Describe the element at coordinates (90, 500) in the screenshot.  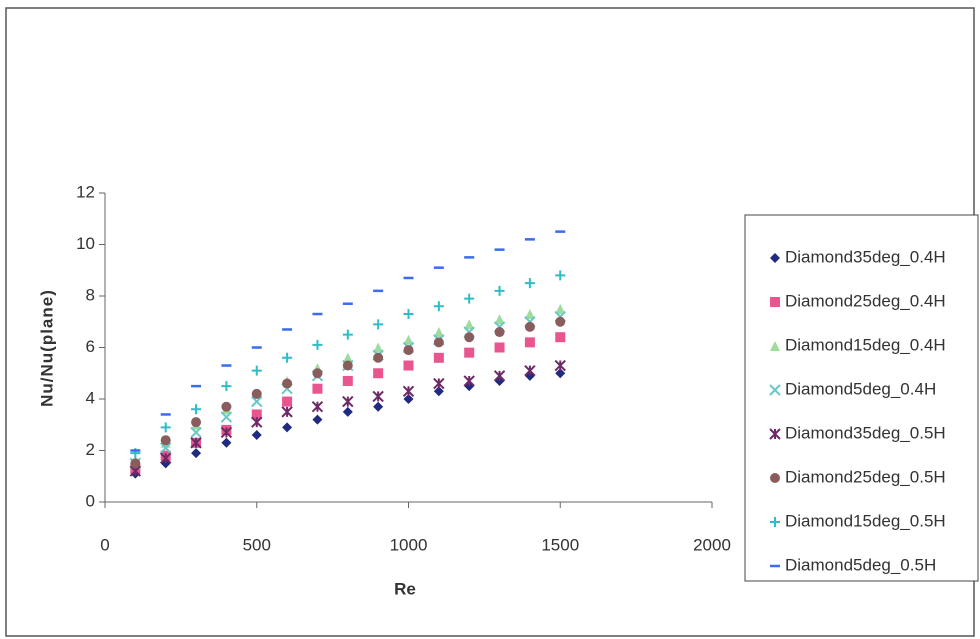
I see `y-tick-label: 0` at that location.